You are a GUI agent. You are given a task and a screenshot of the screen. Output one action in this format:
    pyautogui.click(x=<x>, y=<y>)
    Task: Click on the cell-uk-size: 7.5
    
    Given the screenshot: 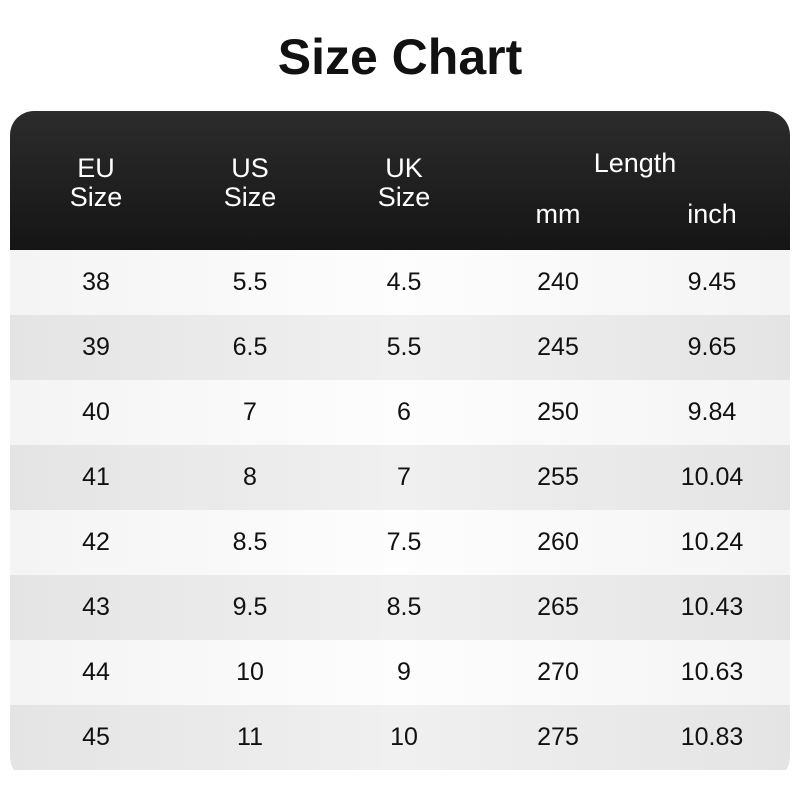 What is the action you would take?
    pyautogui.click(x=404, y=542)
    